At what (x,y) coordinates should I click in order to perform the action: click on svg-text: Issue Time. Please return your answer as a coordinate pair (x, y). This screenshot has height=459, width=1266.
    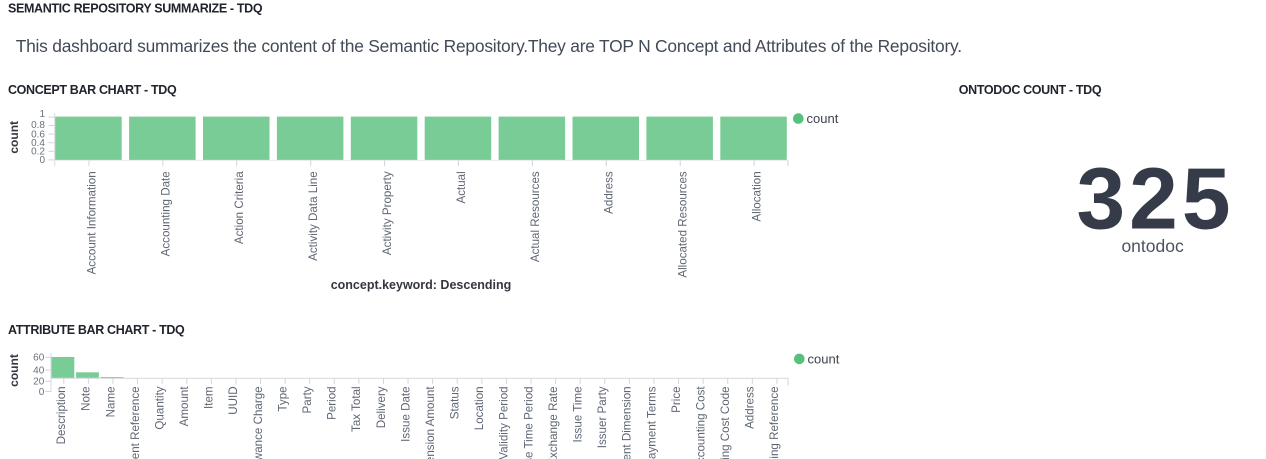
    Looking at the image, I should click on (577, 414).